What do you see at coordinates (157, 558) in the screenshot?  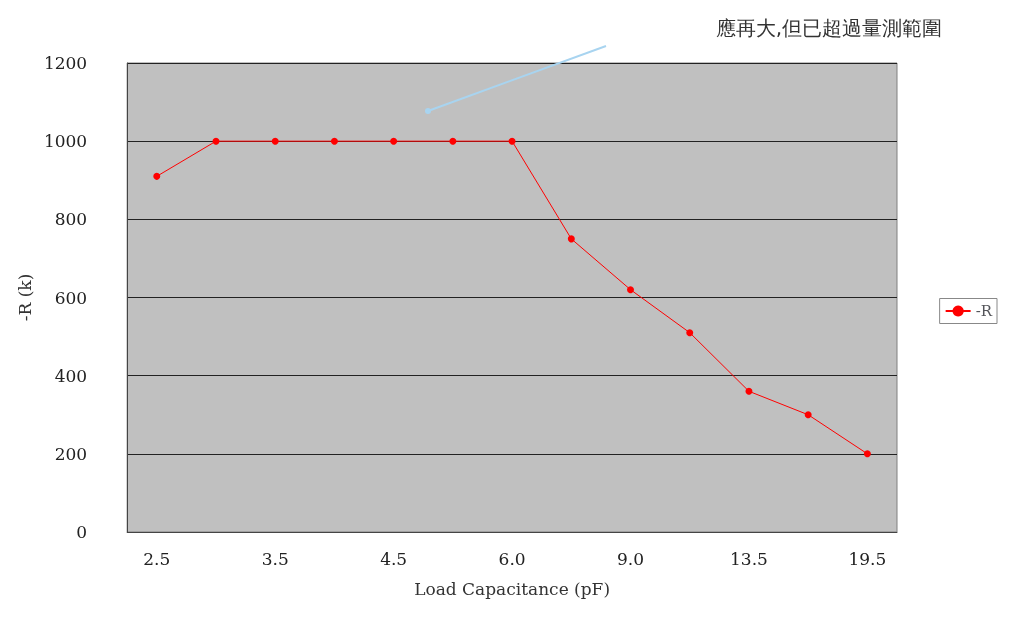 I see `x-tick-label: 2.5` at bounding box center [157, 558].